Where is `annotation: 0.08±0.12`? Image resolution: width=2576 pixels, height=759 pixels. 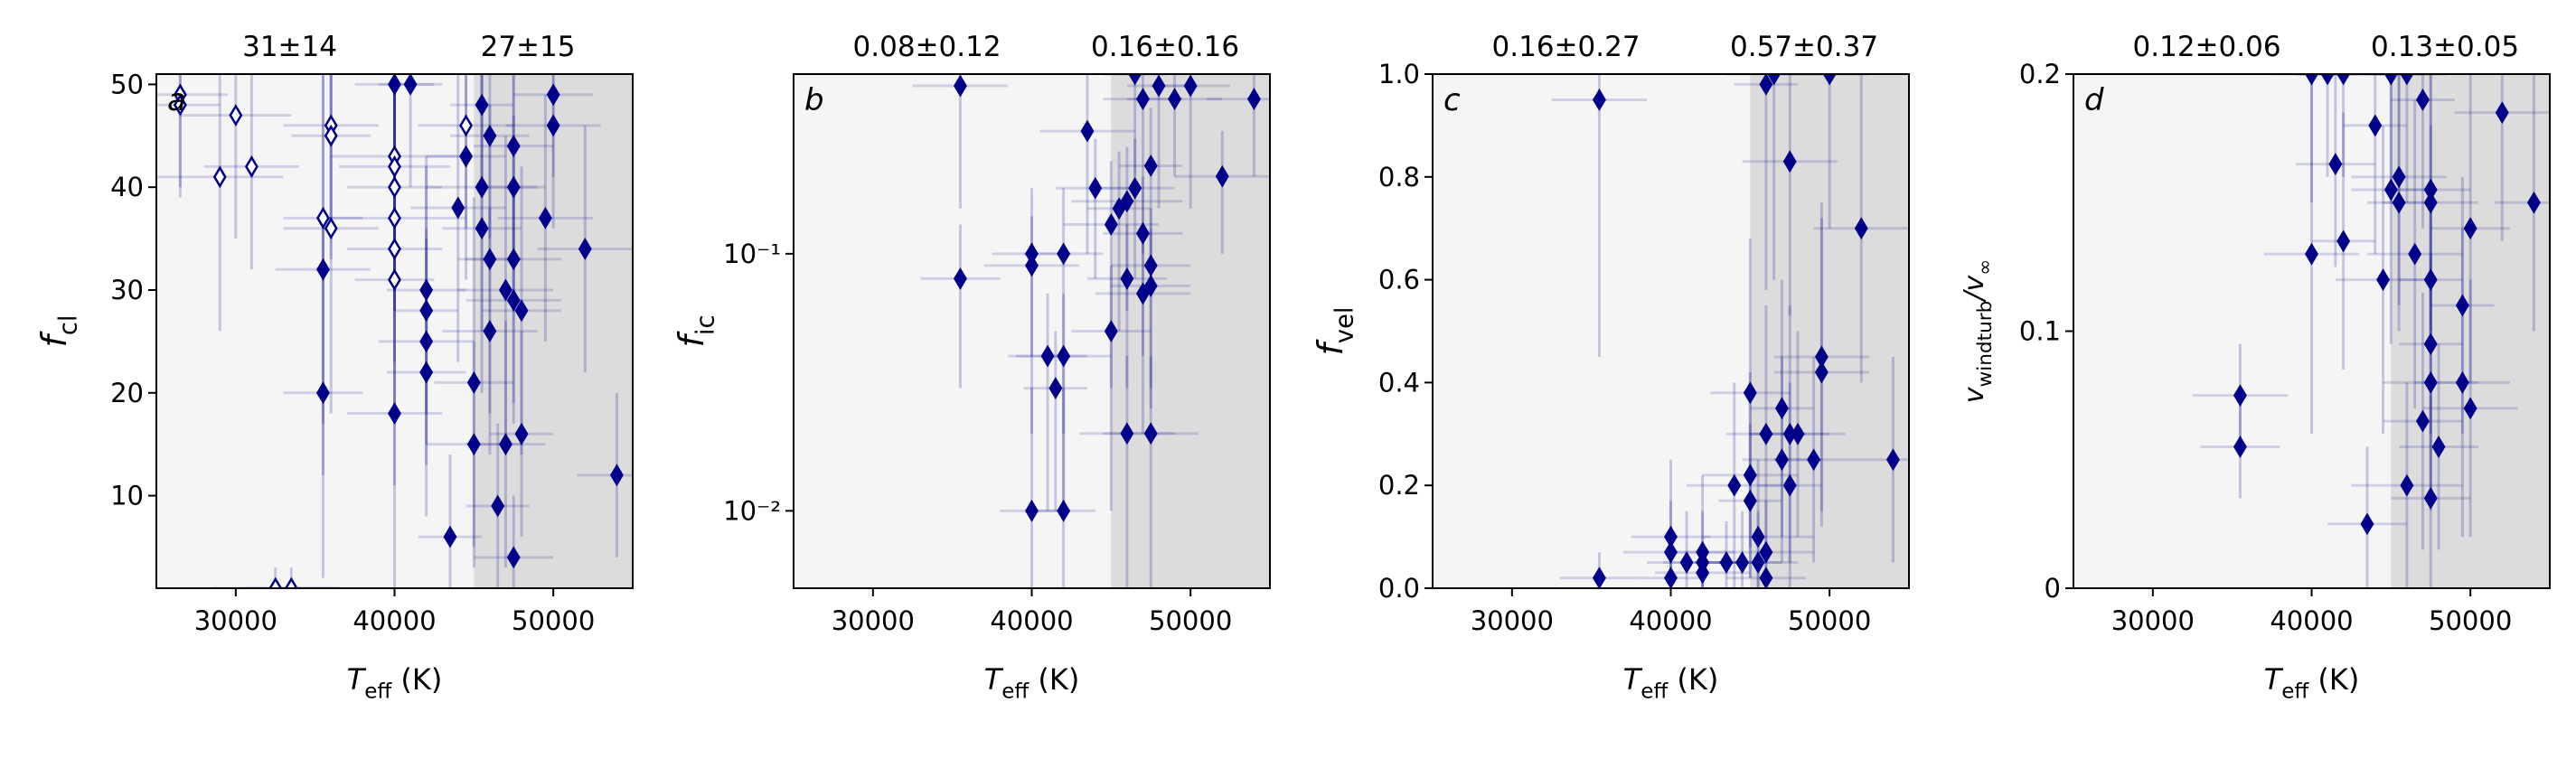
annotation: 0.08±0.12 is located at coordinates (927, 47).